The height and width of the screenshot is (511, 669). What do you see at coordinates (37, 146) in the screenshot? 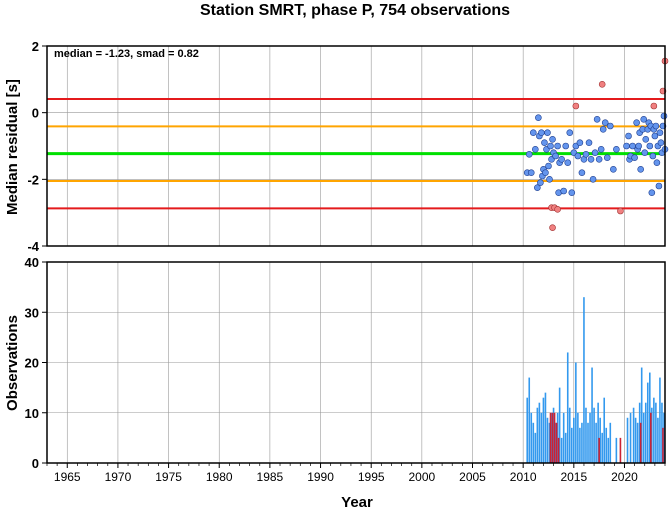
I see `top-y-ticks: 2 0 -2 -4` at bounding box center [37, 146].